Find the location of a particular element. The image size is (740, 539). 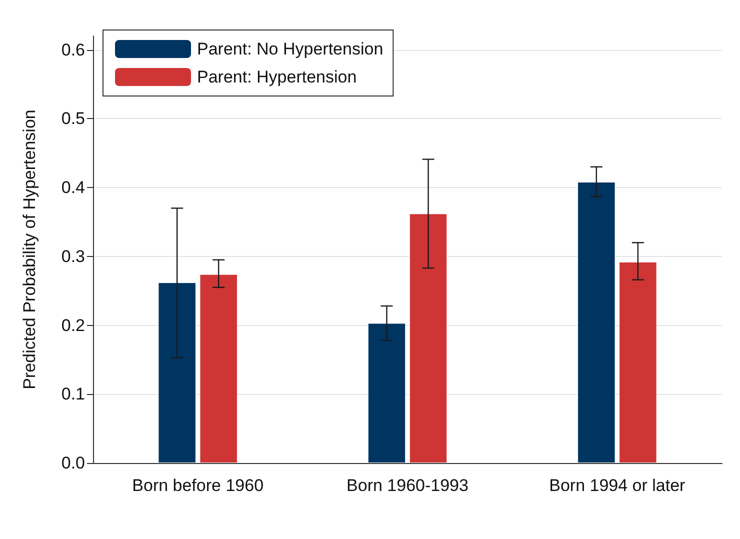

legend-label: Parent: Hypertension is located at coordinates (277, 77).